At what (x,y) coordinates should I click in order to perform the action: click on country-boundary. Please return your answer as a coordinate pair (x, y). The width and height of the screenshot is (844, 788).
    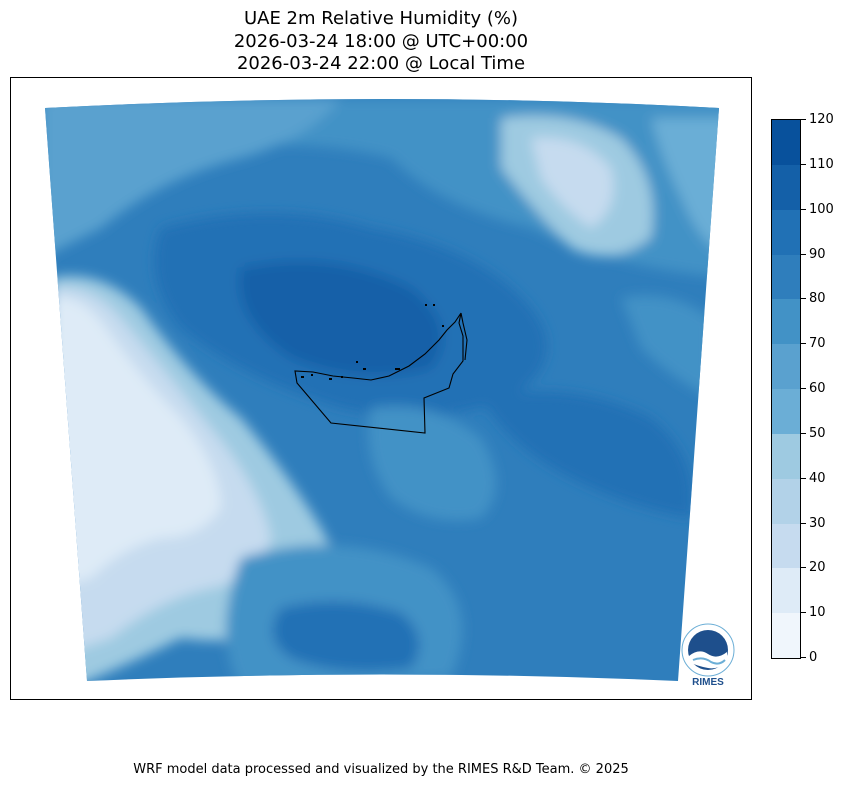
    Looking at the image, I should click on (381, 373).